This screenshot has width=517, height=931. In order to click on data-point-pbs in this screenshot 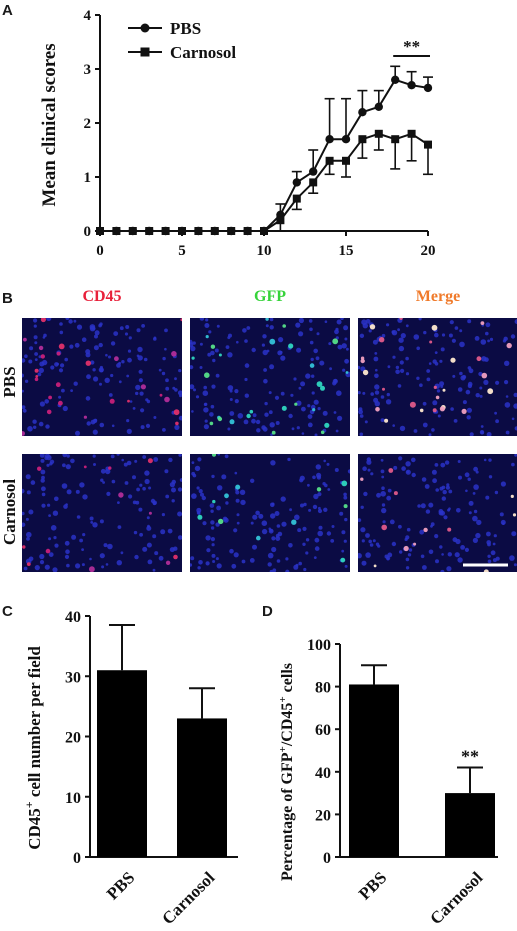, I will do `click(378, 107)`.